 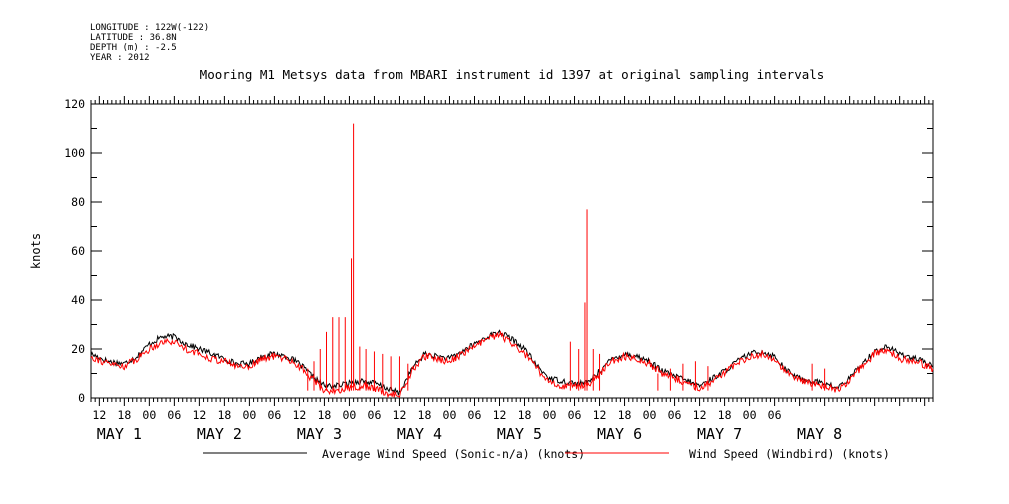 I want to click on longitude-label: LONGITUDE : 122W(-122), so click(x=149, y=28).